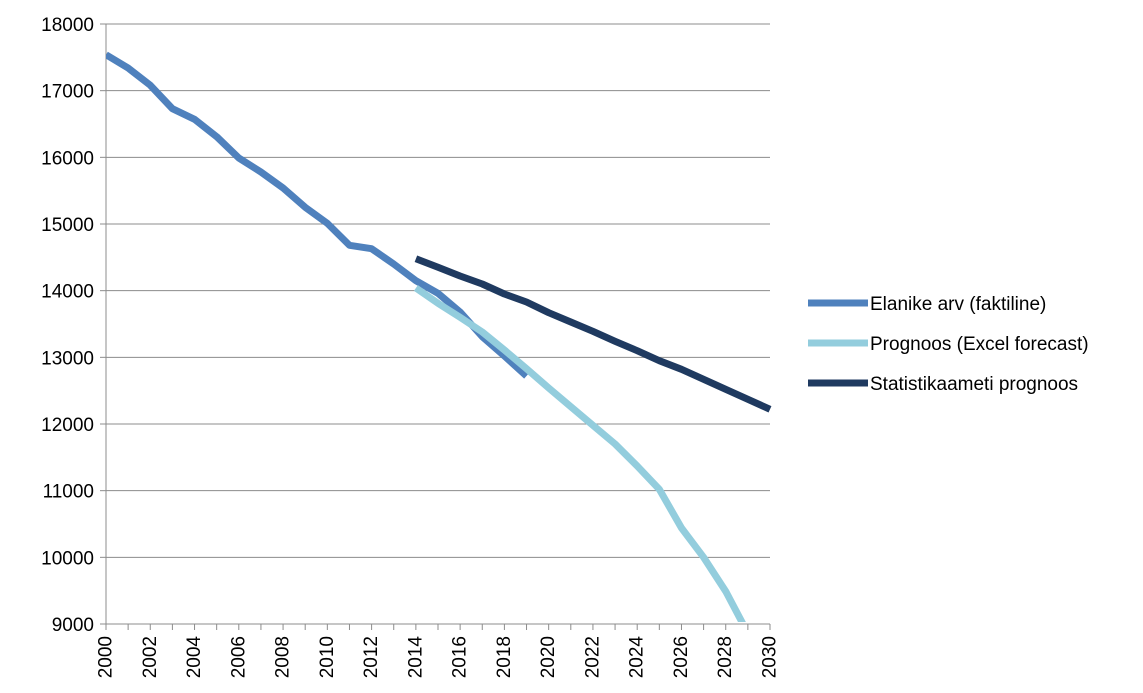  Describe the element at coordinates (415, 657) in the screenshot. I see `x-tick-label: 2014` at that location.